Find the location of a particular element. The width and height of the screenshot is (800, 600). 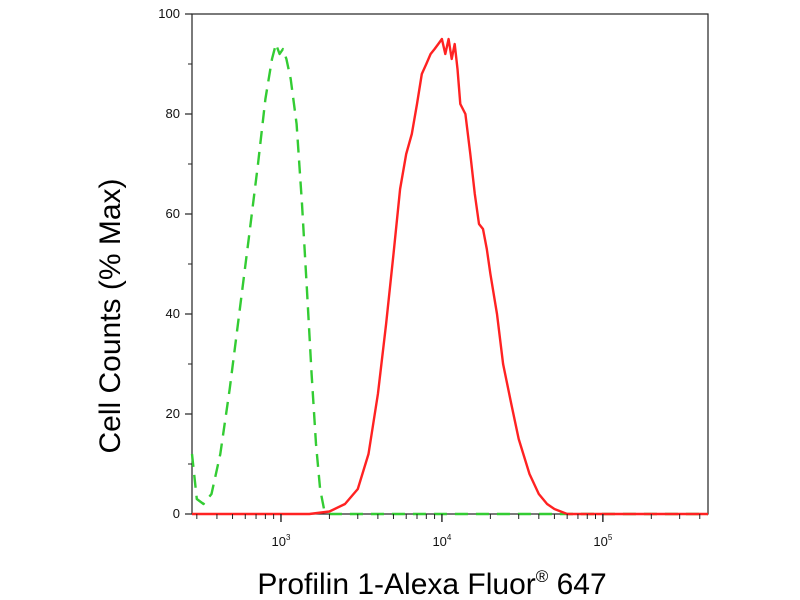

x-axis-title: Profilin 1-Alexa Fluor® 647 is located at coordinates (431, 583).